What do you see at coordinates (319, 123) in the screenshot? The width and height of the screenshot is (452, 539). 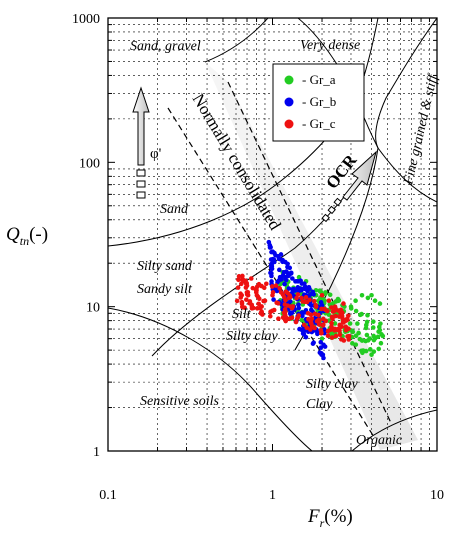 I see `legend-label-gr-c: - Gr_c` at bounding box center [319, 123].